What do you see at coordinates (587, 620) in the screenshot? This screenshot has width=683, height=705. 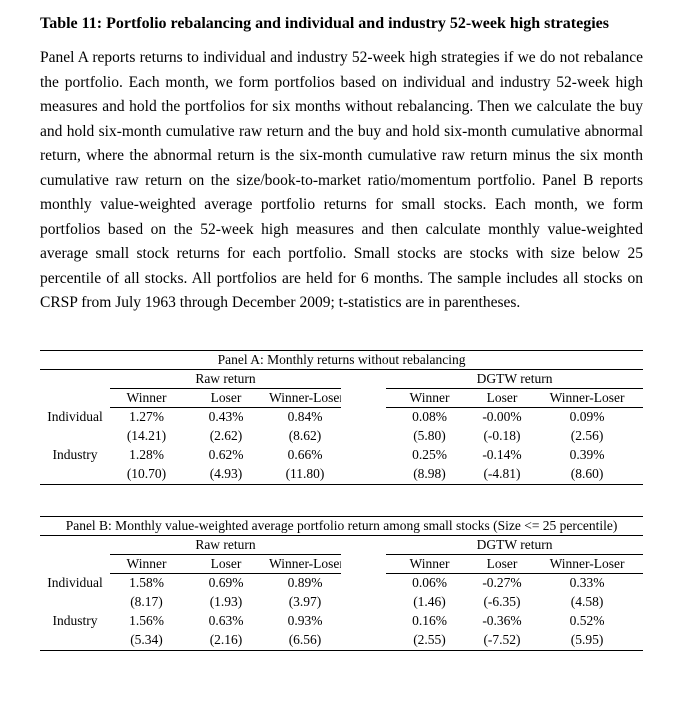 I see `cell-dgtw-winner-loser: 0.52%` at bounding box center [587, 620].